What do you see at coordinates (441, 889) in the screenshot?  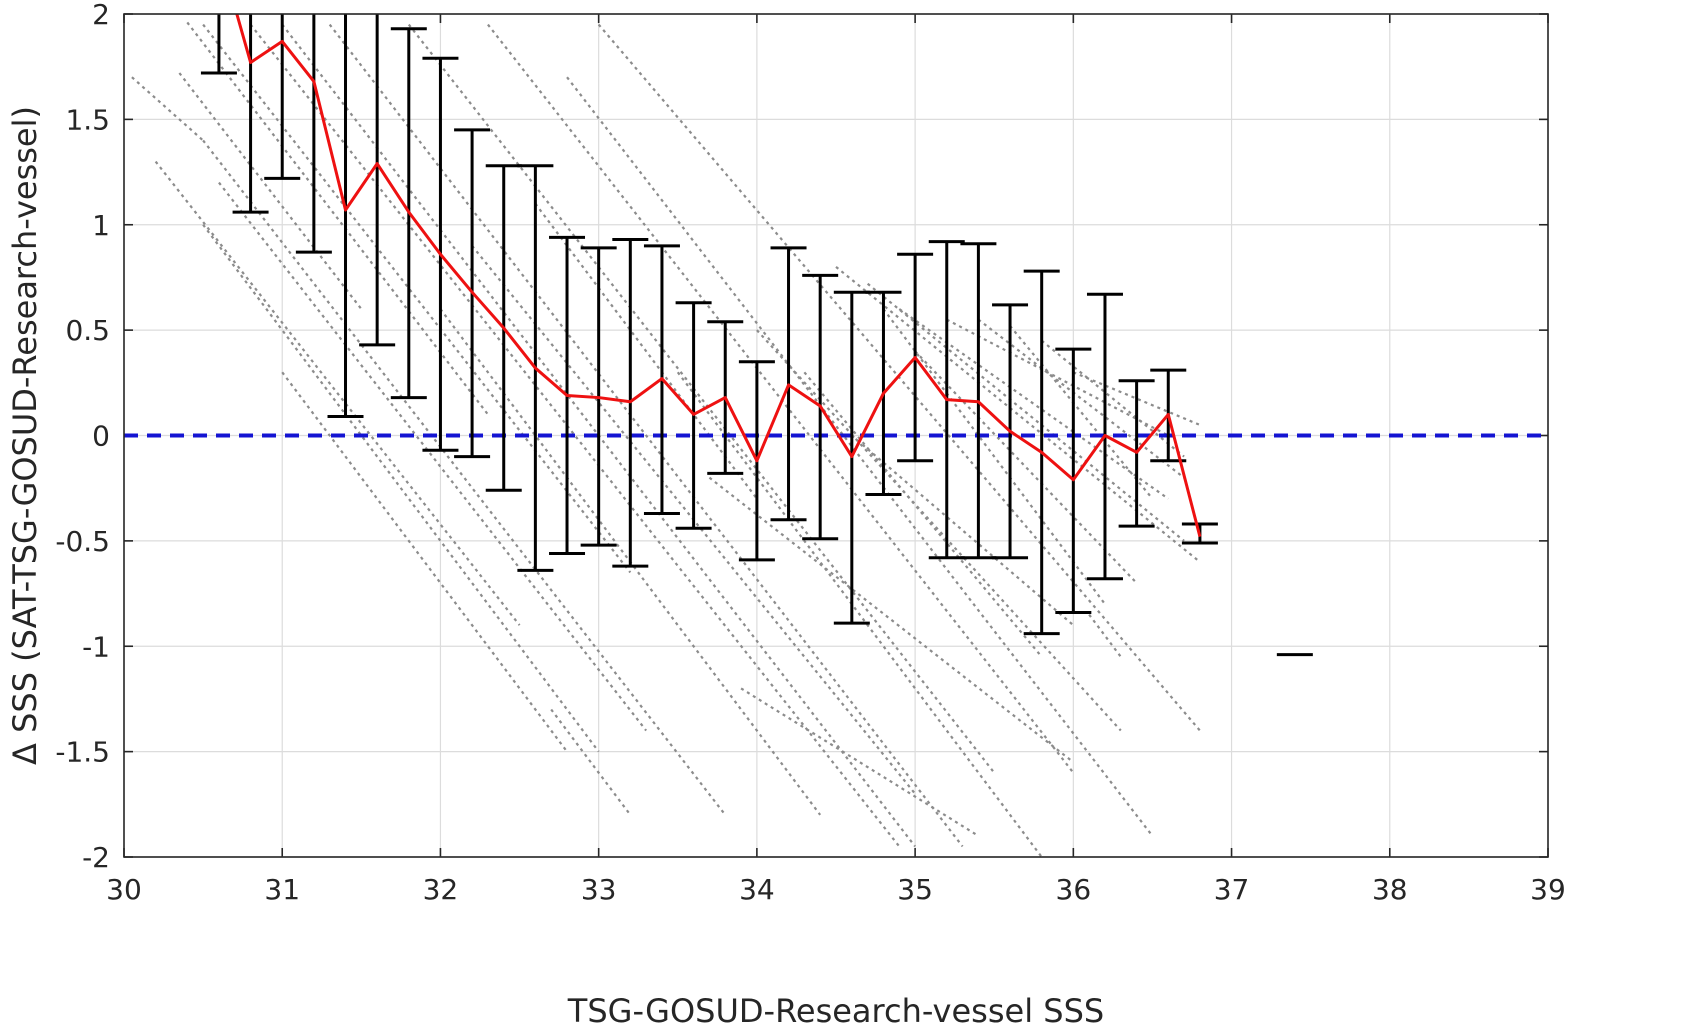 I see `x-tick-label: 32` at bounding box center [441, 889].